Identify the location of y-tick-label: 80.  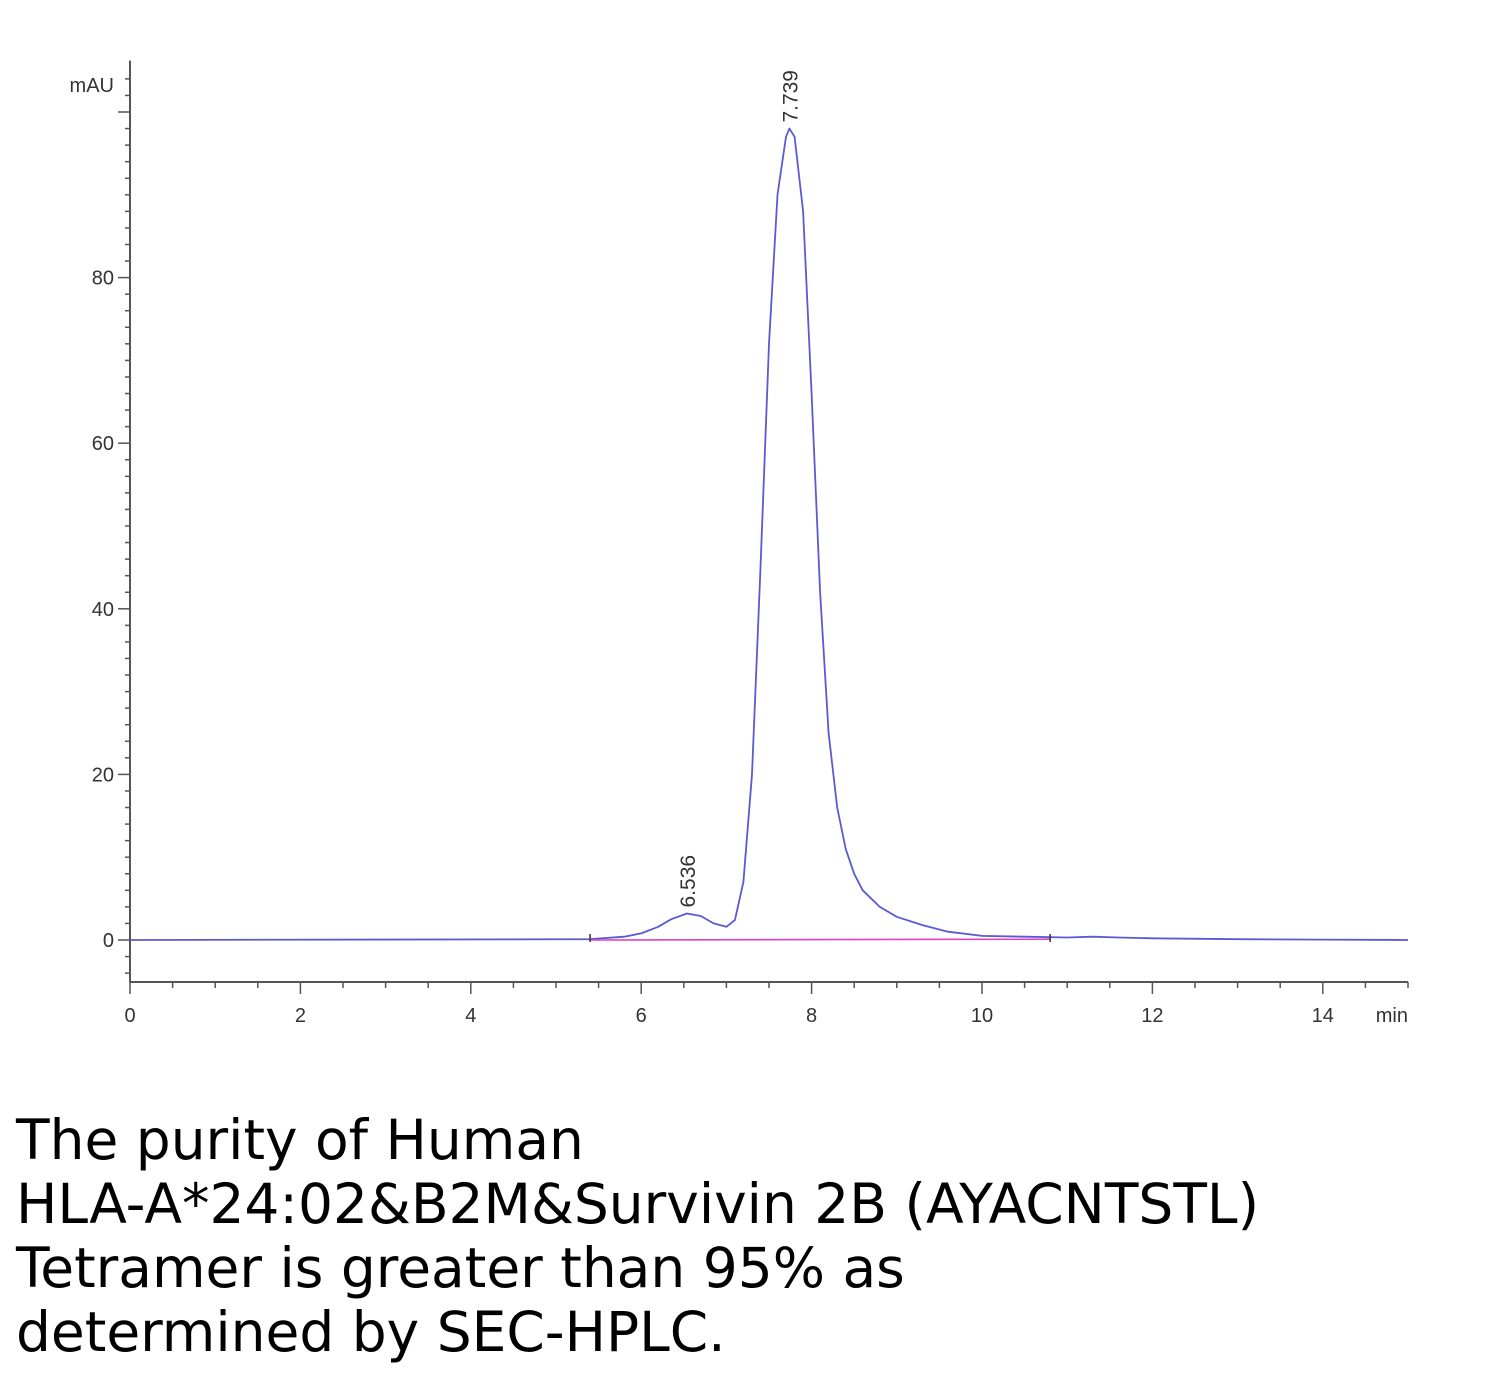
(103, 279).